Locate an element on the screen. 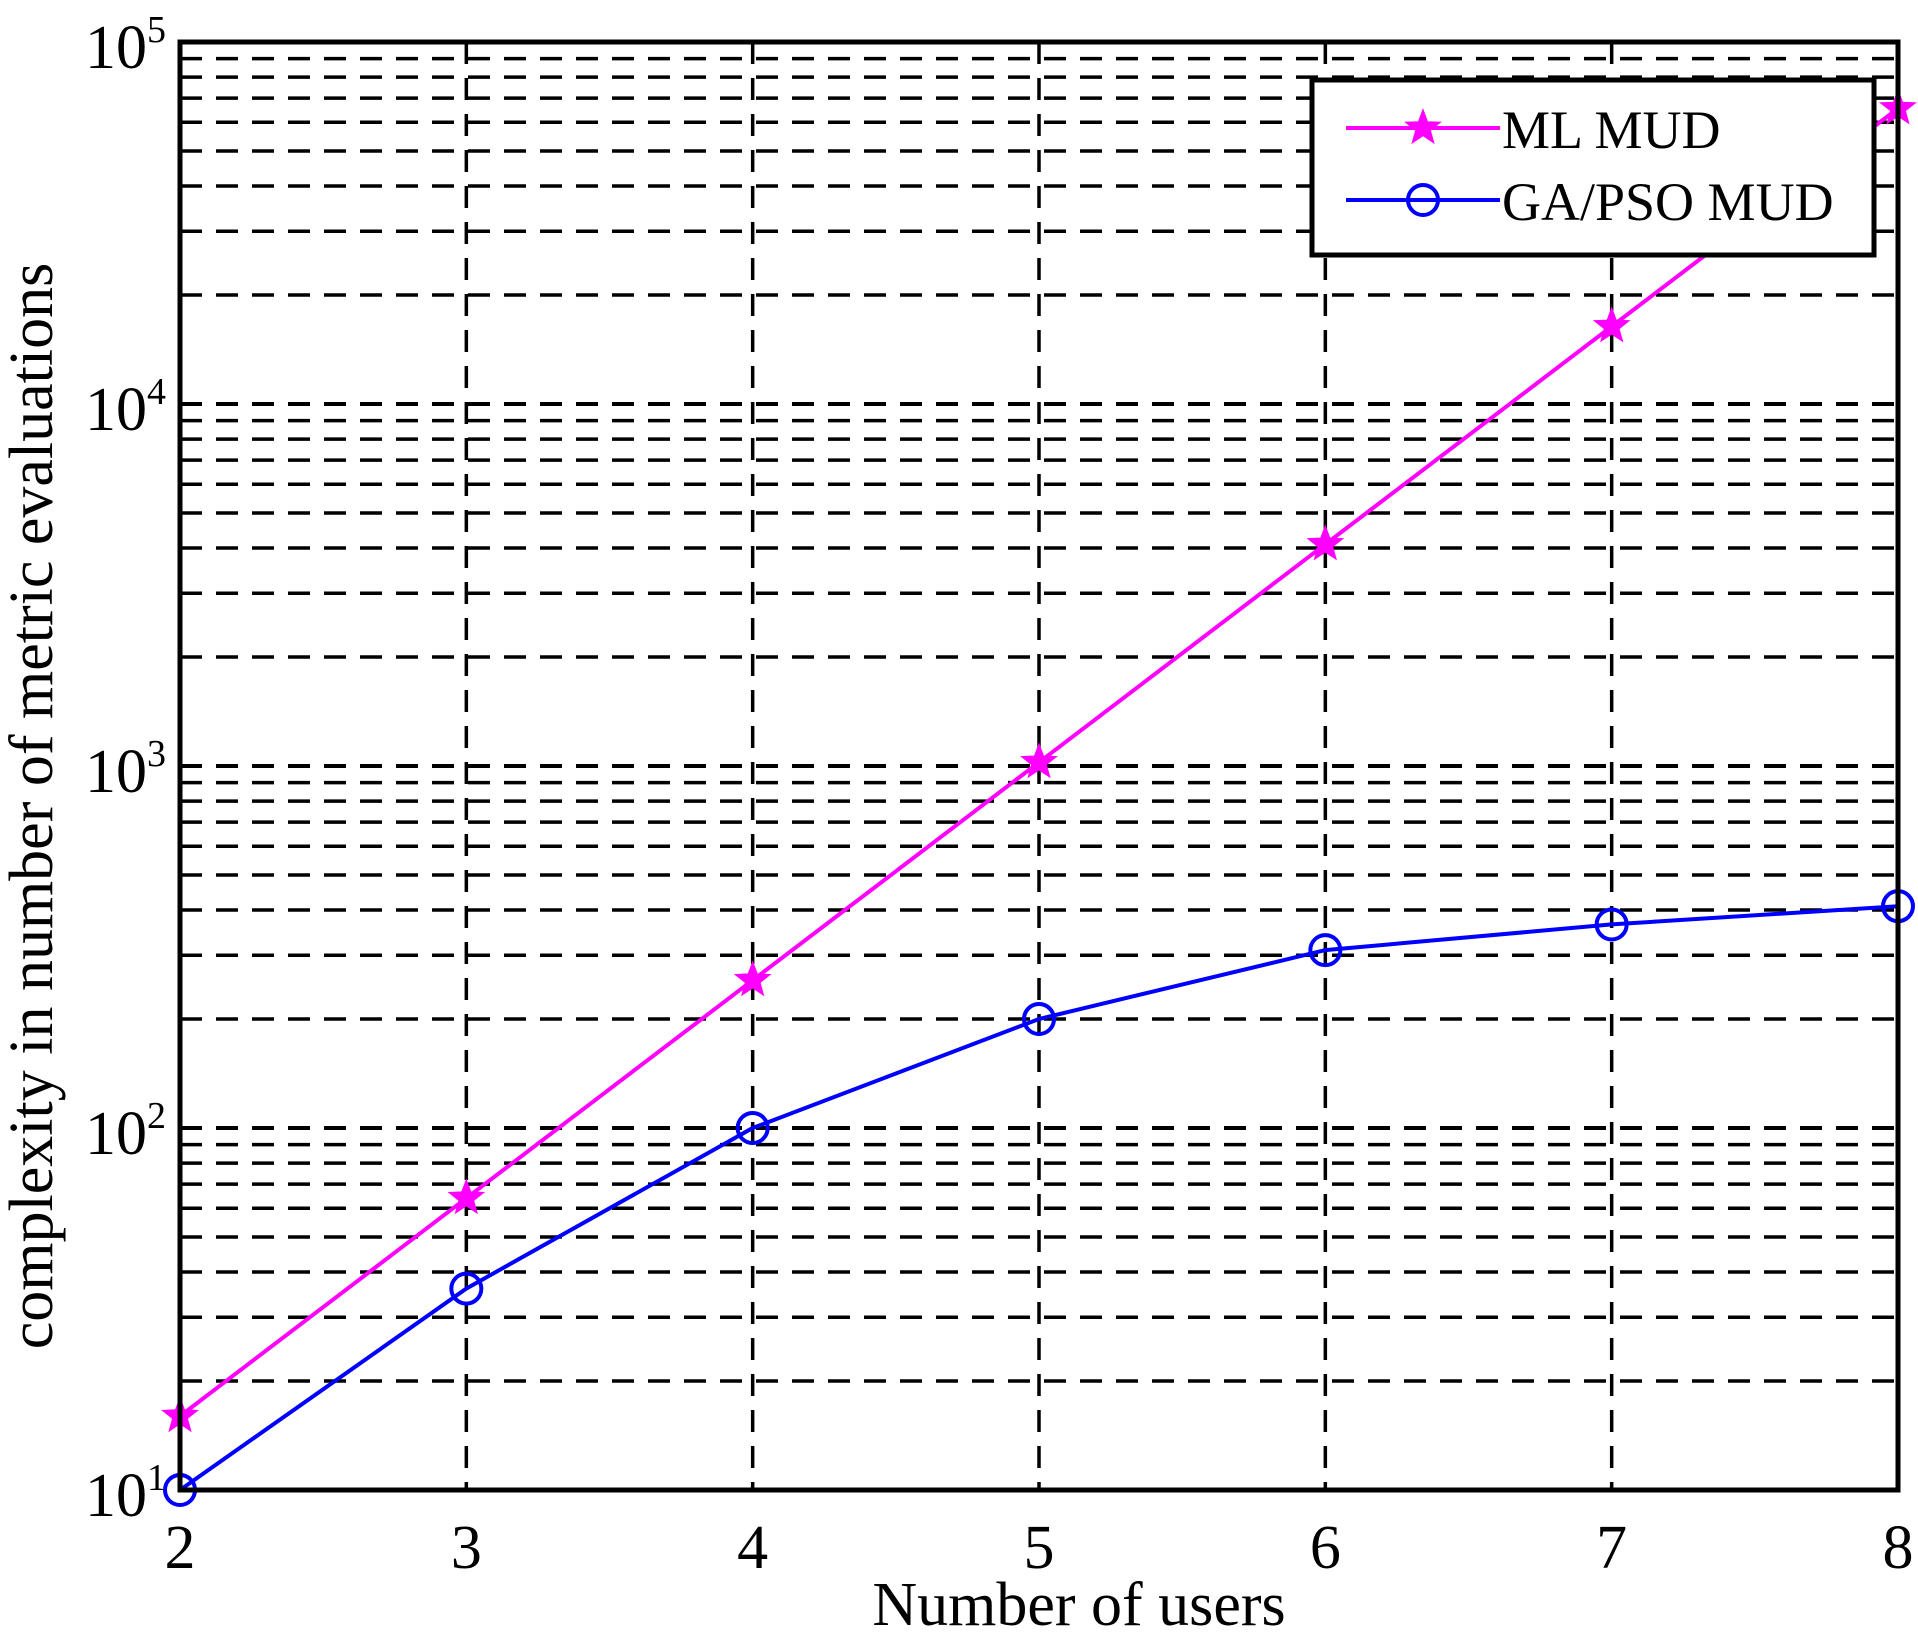 The image size is (1918, 1637). y-tick-label: 10⁵ is located at coordinates (125, 45).